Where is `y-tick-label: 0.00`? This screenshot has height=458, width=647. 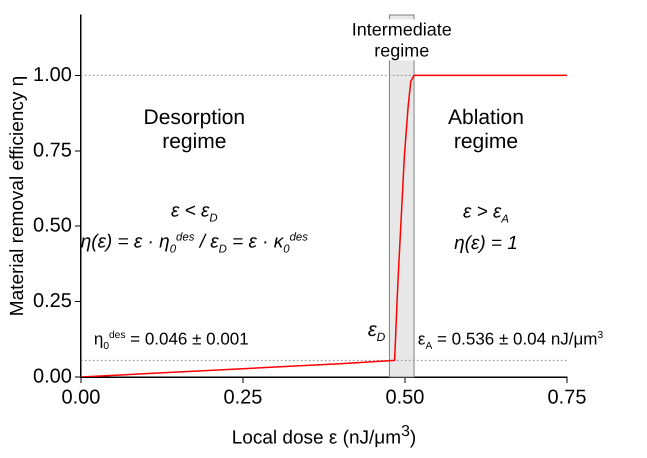 y-tick-label: 0.00 is located at coordinates (52, 377).